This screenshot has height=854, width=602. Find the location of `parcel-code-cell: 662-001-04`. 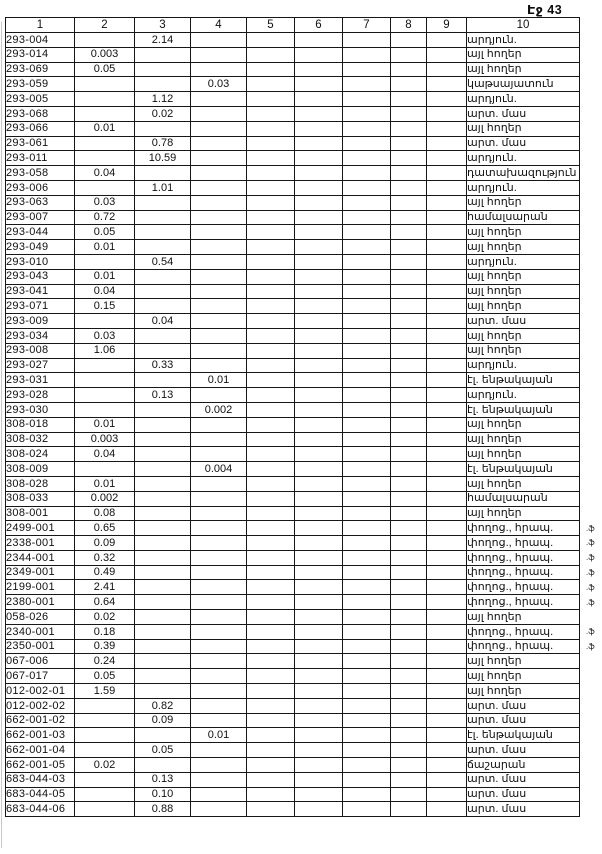

parcel-code-cell: 662-001-04 is located at coordinates (40, 750).